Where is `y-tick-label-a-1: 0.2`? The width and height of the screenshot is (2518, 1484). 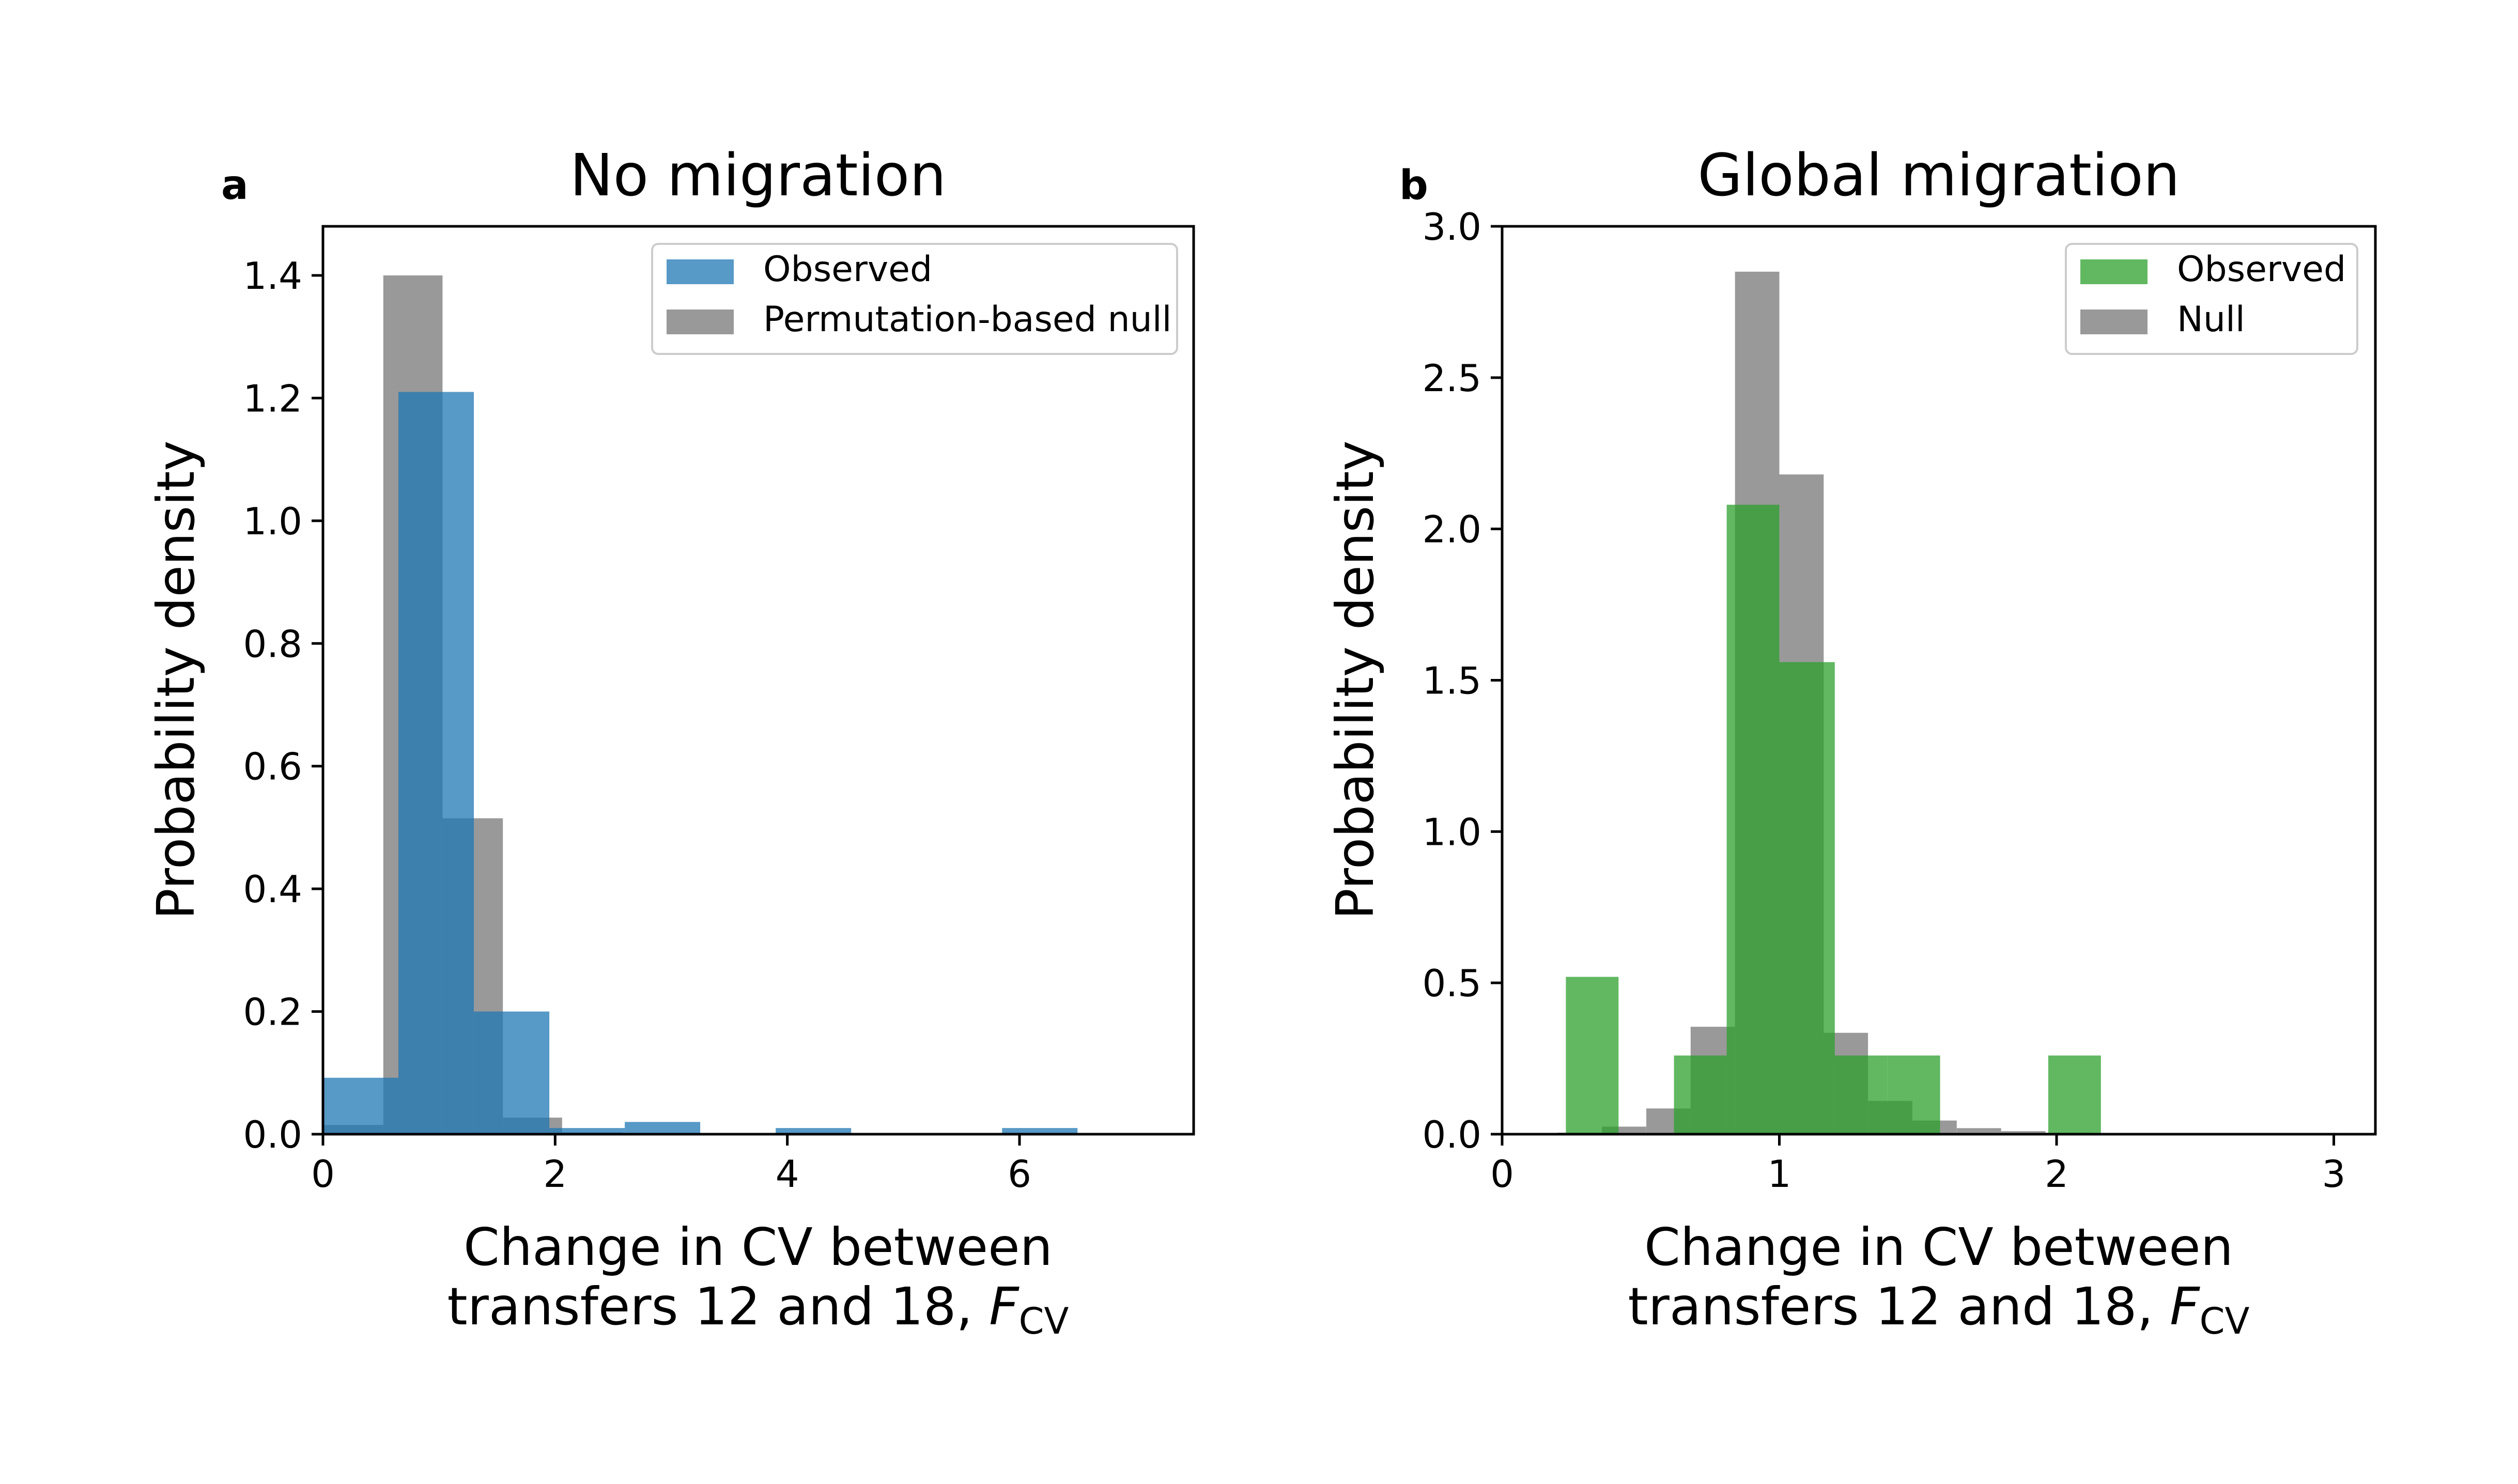
y-tick-label-a-1: 0.2 is located at coordinates (272, 1012).